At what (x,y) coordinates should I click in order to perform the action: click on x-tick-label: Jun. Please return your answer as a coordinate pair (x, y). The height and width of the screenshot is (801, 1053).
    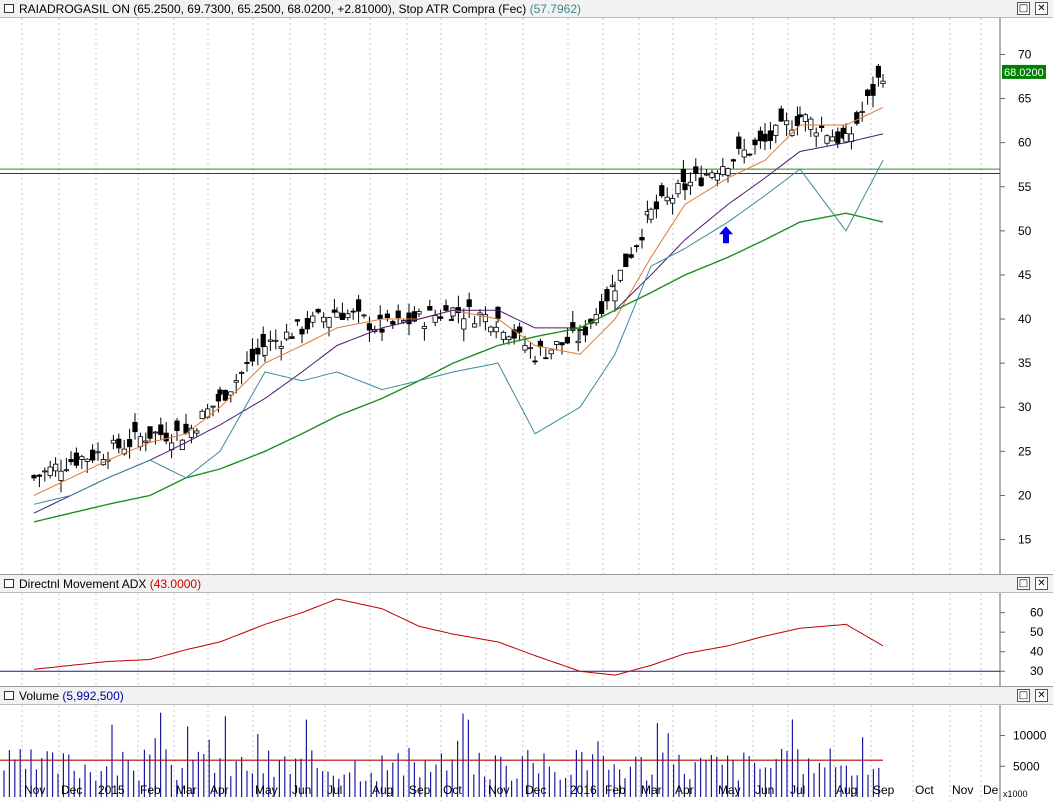
    Looking at the image, I should click on (302, 790).